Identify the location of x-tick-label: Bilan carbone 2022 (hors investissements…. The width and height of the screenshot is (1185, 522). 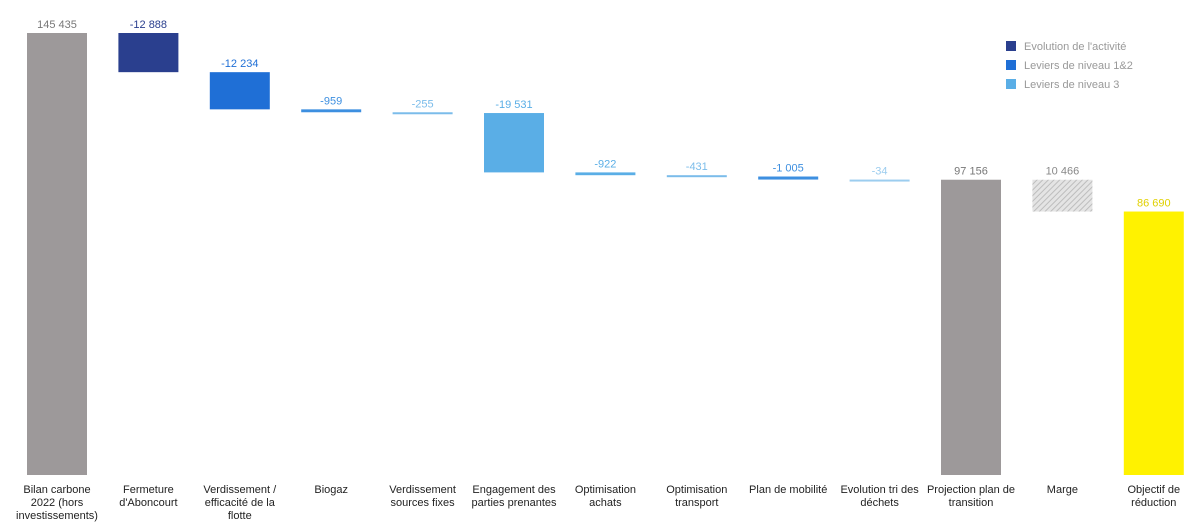
(57, 503).